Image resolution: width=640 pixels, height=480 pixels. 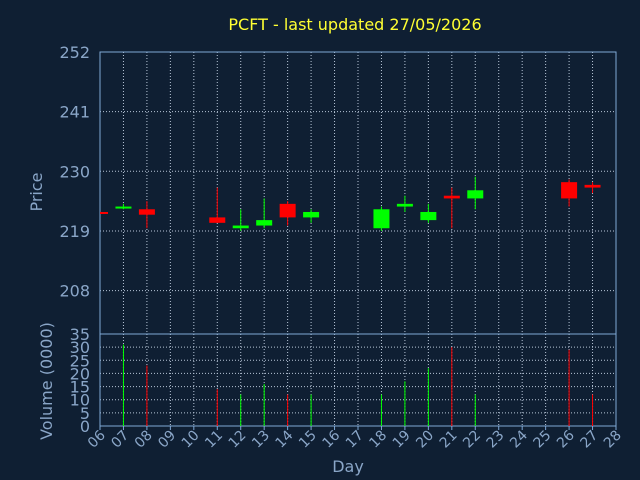 What do you see at coordinates (85, 413) in the screenshot?
I see `volume-tick-label: 5` at bounding box center [85, 413].